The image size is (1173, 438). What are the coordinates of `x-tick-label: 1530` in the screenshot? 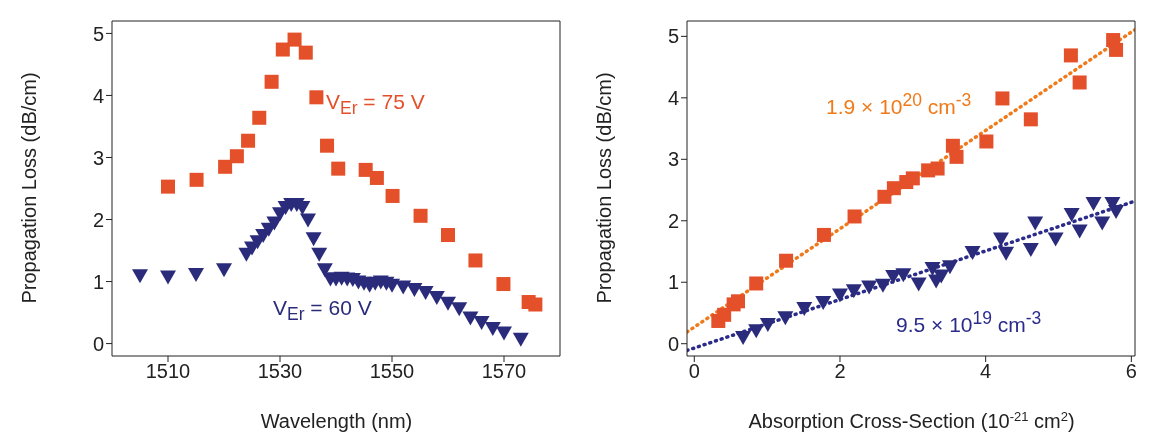 It's located at (280, 371).